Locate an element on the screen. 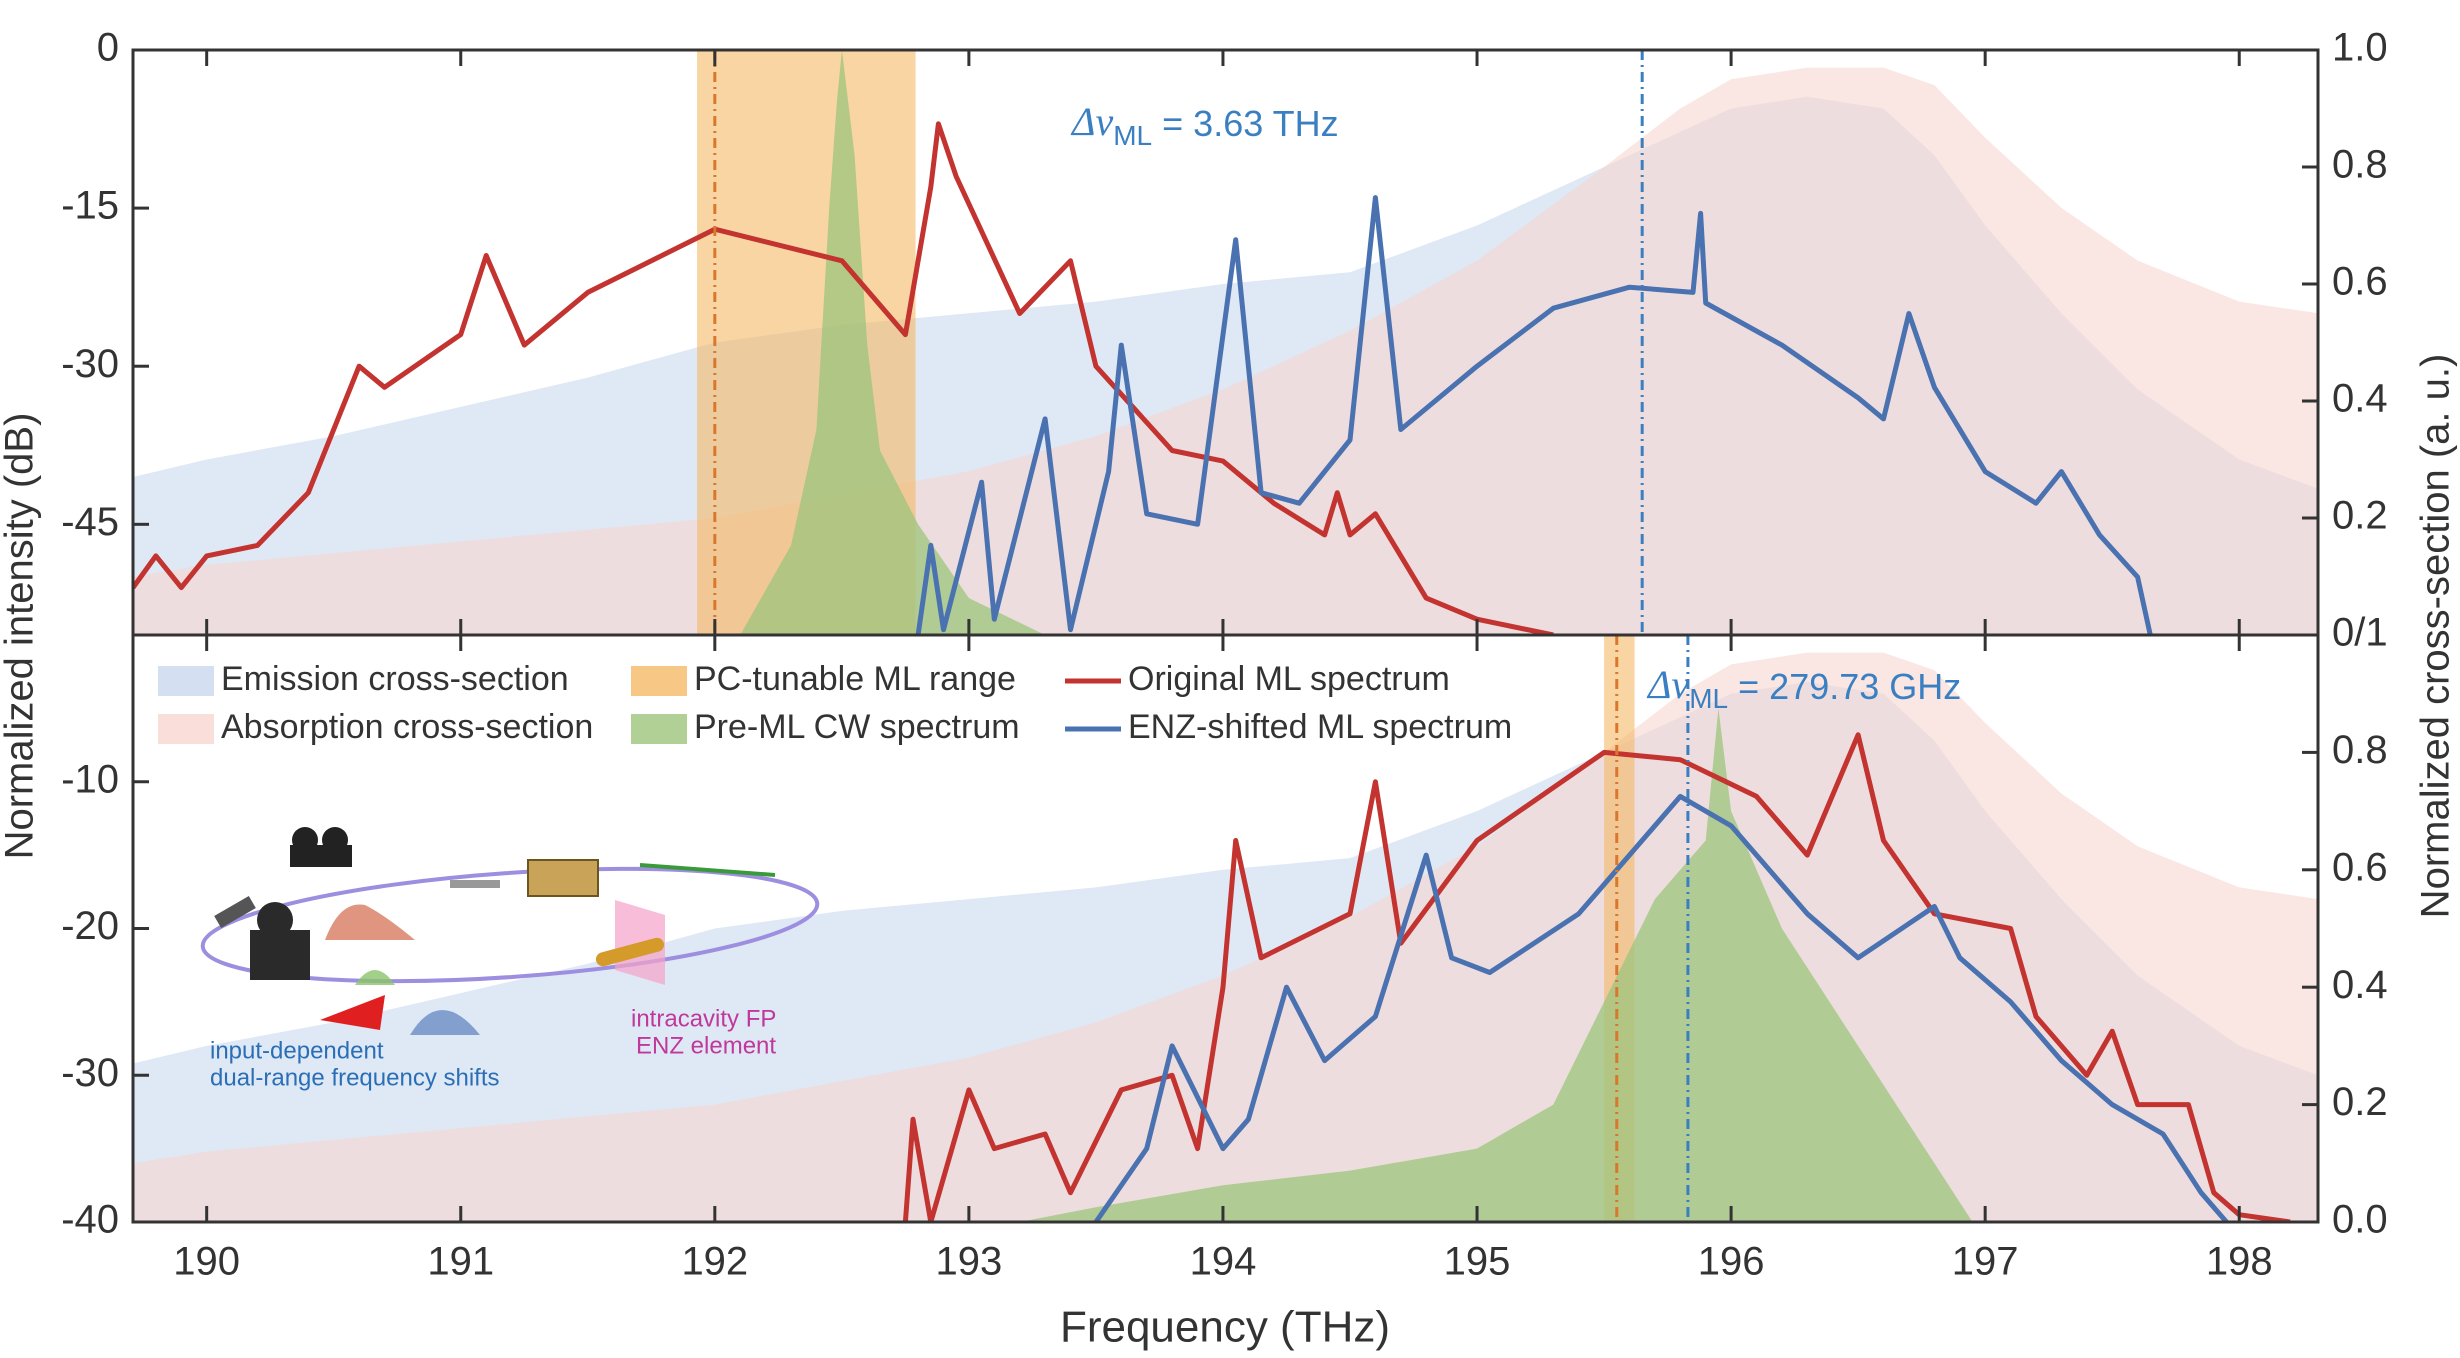 Image resolution: width=2460 pixels, height=1358 pixels. inset-label: ENZ element is located at coordinates (706, 1045).